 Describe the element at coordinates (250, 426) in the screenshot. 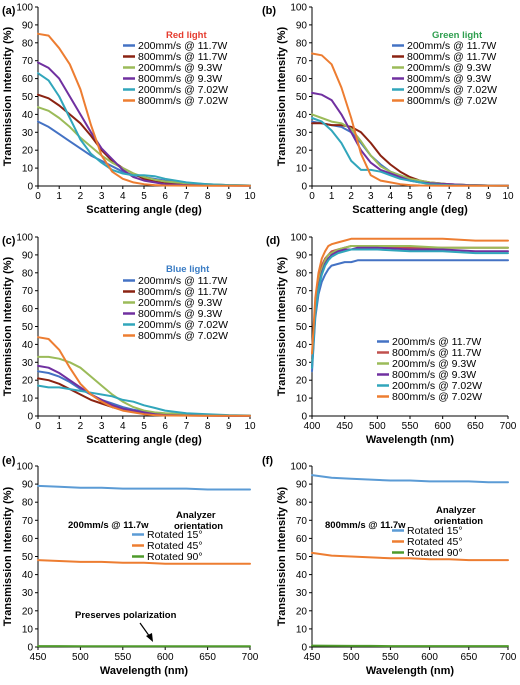

I see `x-tick-label: 10` at that location.